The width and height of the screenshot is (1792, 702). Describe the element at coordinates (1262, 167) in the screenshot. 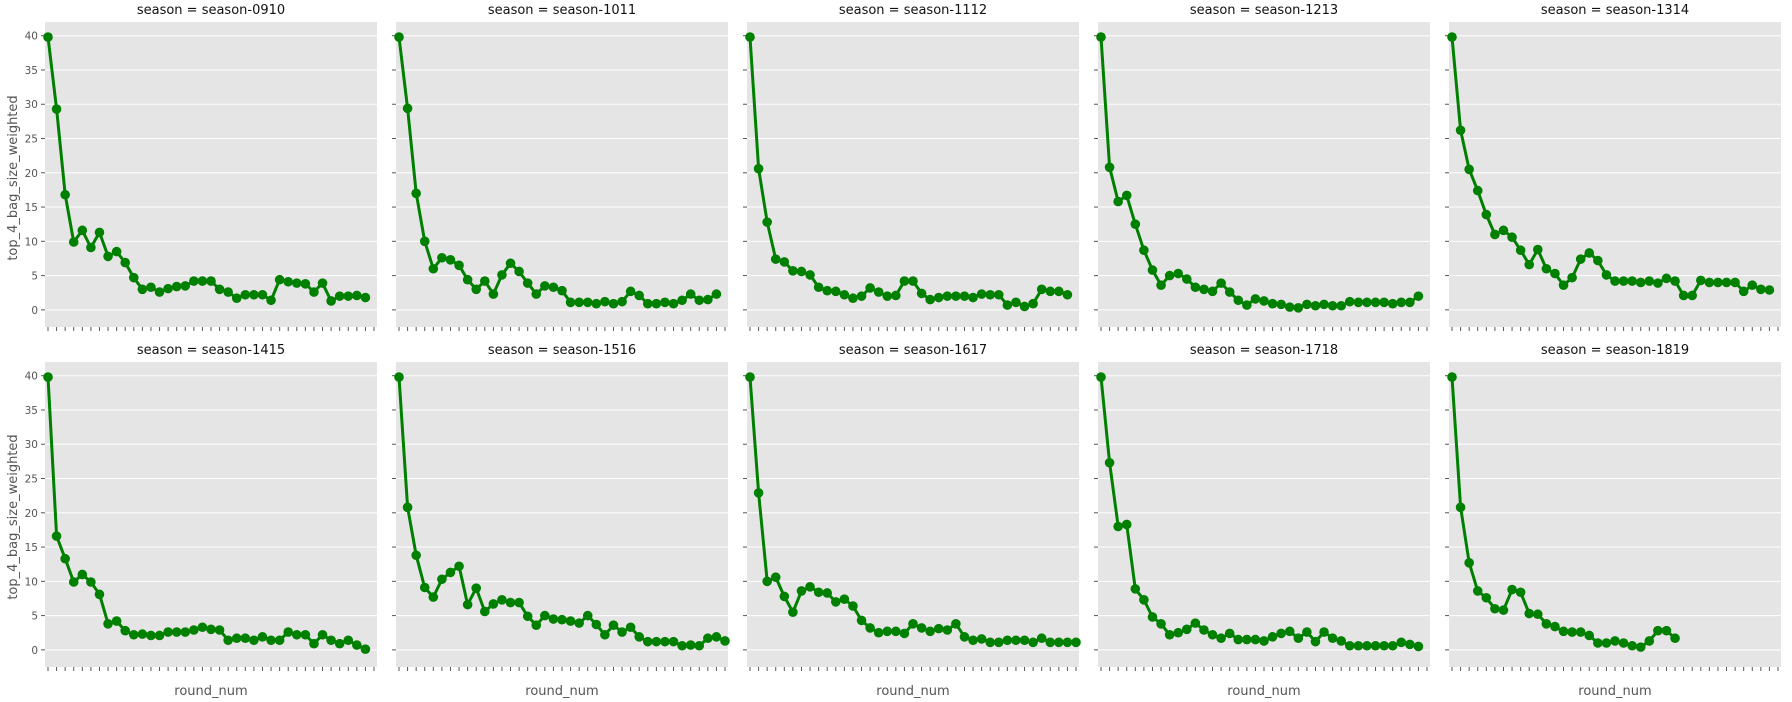

I see `facet-panel: season = season-1213` at that location.